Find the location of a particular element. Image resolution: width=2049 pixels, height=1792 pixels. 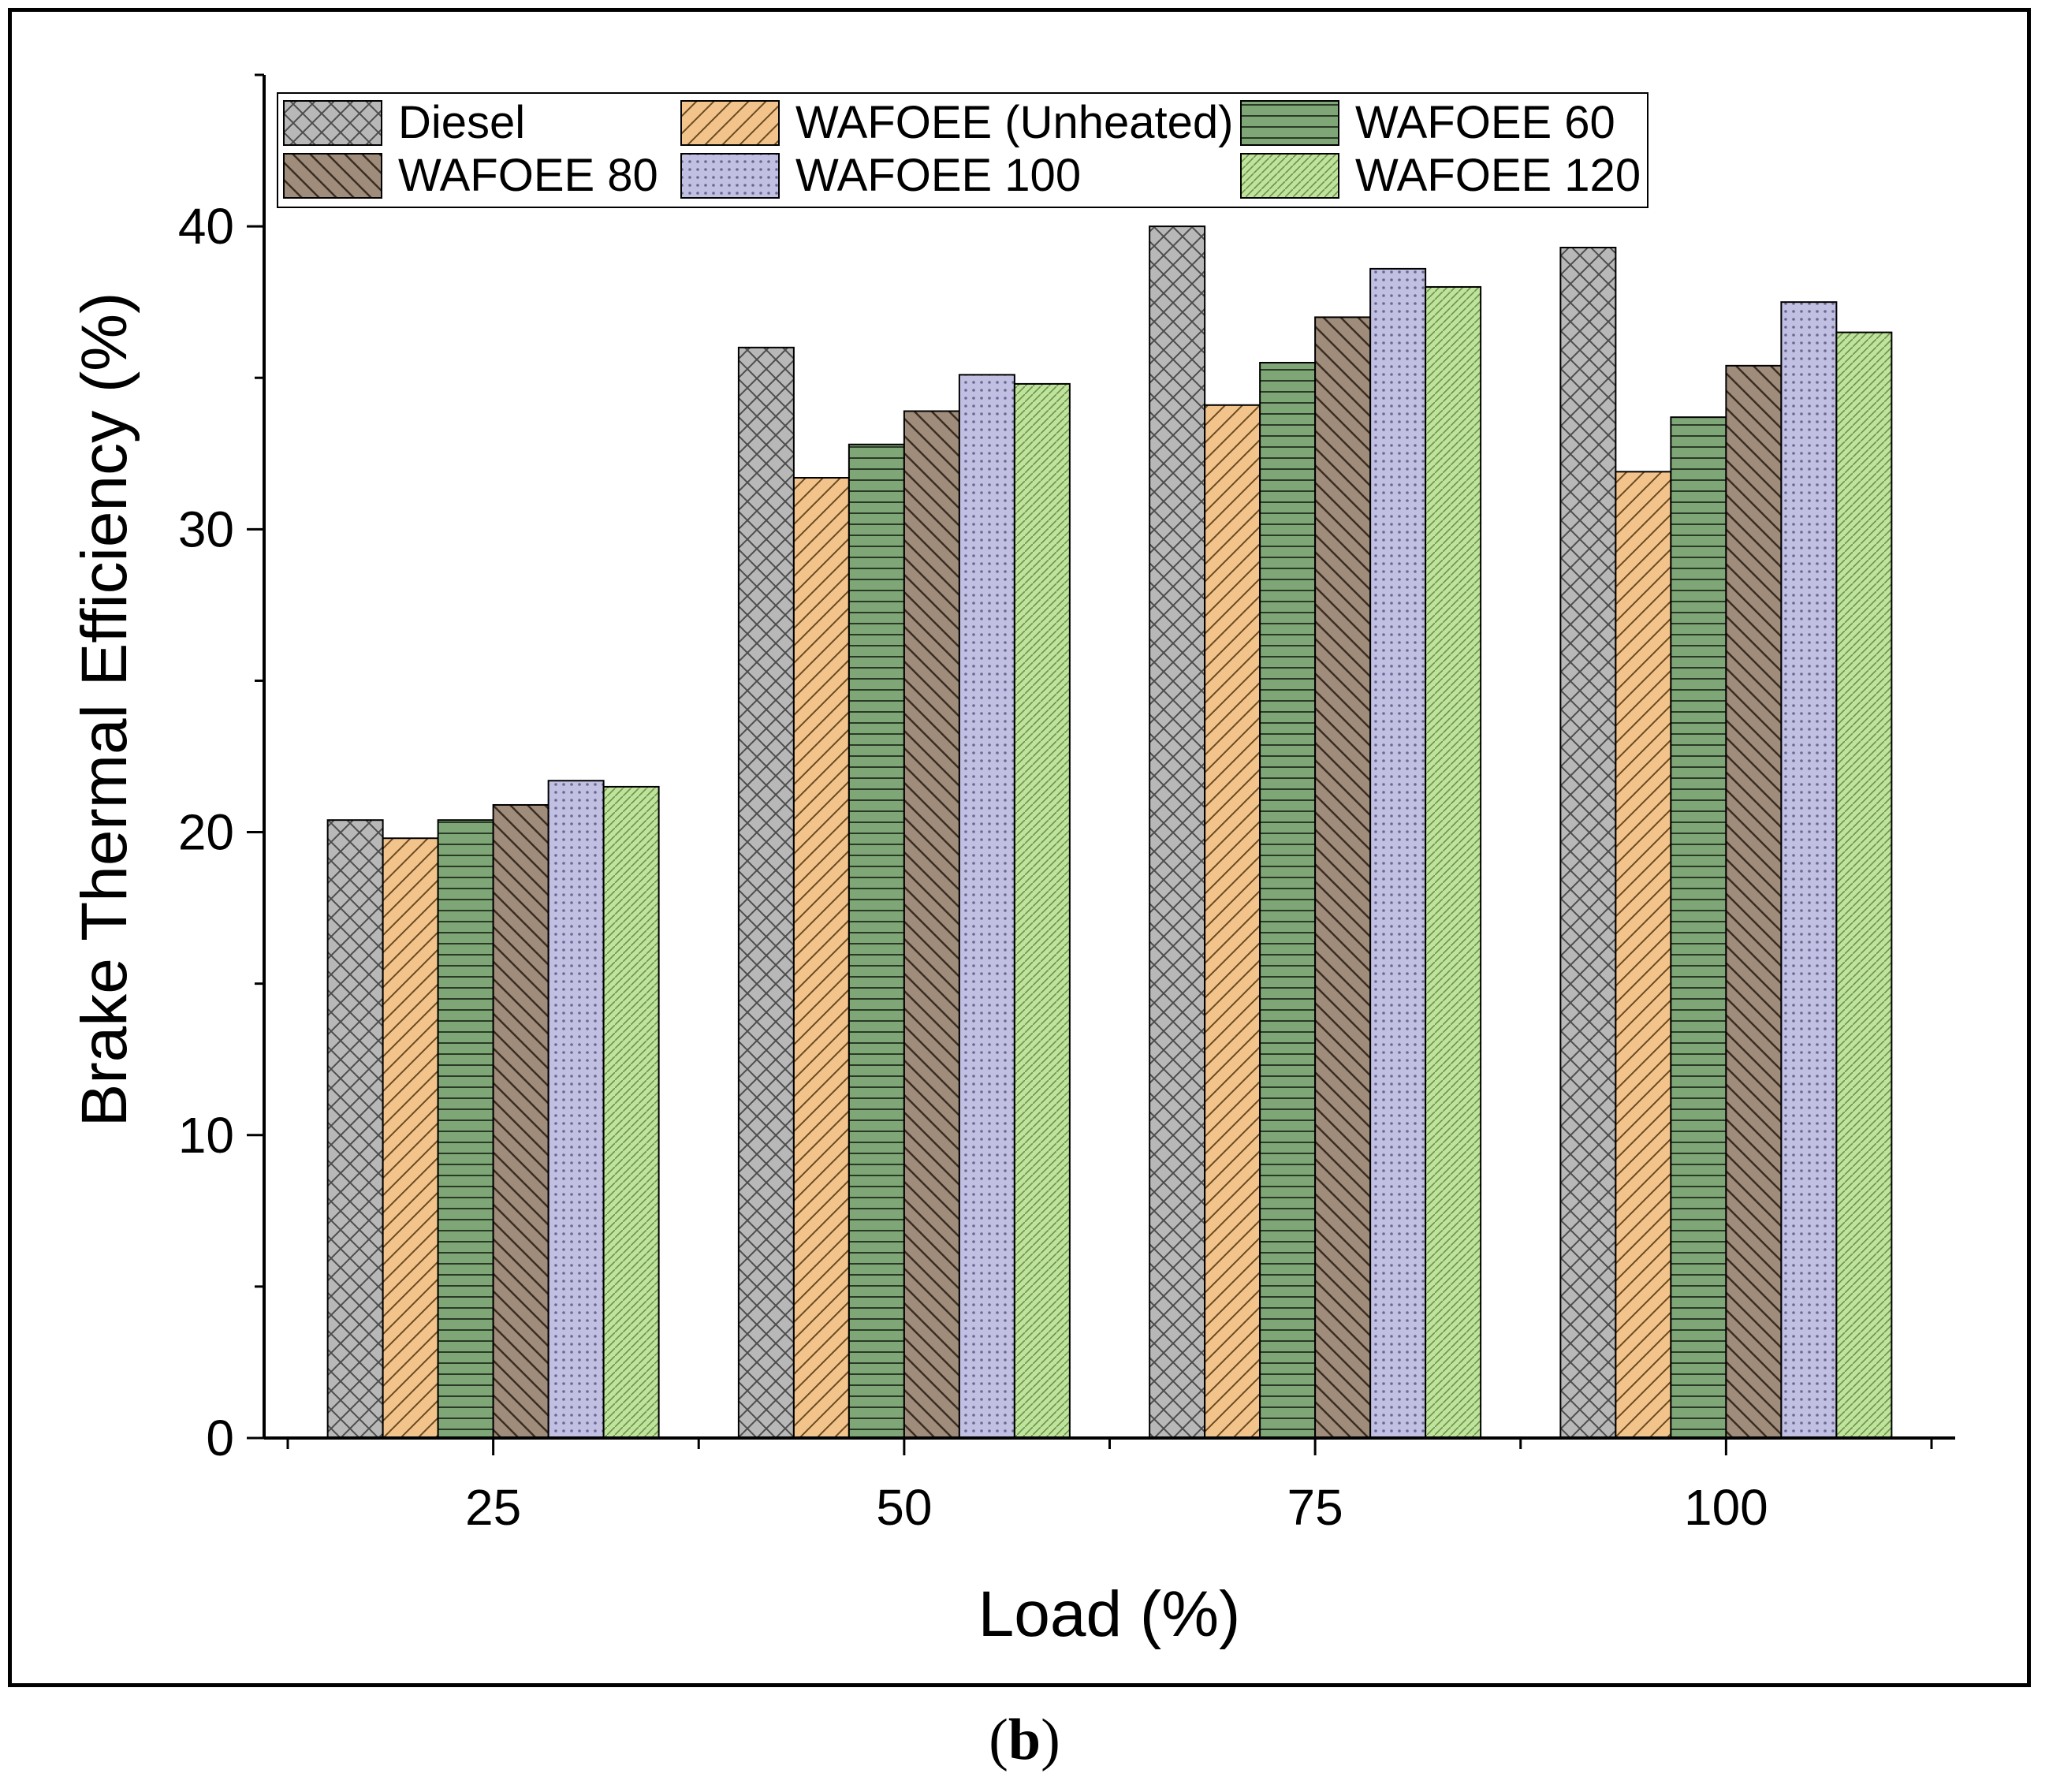

x-ticks: 25 50 75 100 is located at coordinates (1110, 1487).